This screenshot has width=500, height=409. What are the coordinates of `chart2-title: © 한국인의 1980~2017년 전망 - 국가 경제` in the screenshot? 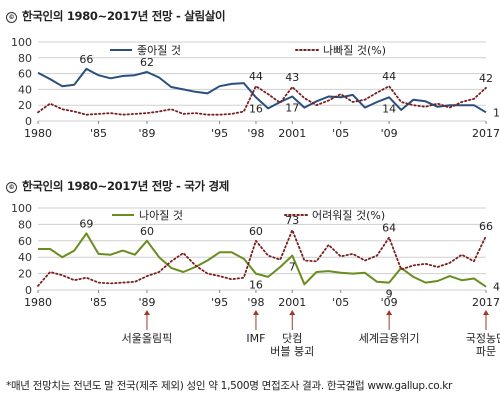 It's located at (117, 186).